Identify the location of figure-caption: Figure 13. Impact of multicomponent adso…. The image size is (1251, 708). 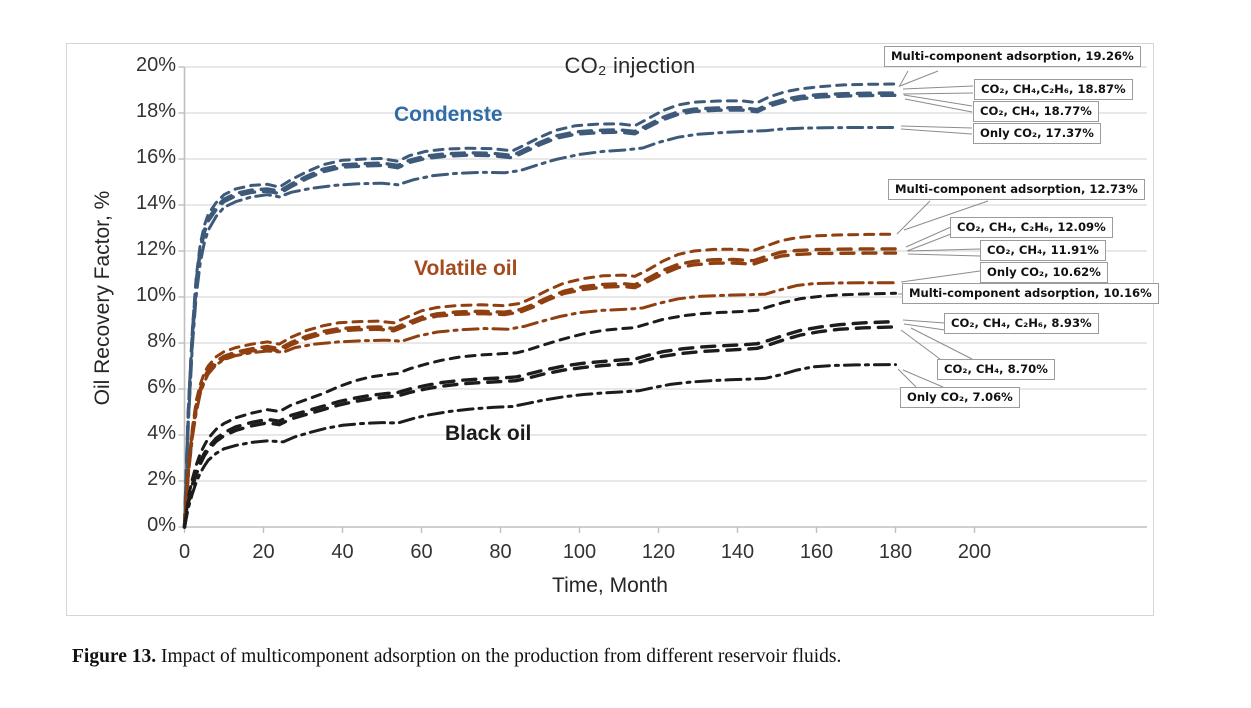
(642, 657).